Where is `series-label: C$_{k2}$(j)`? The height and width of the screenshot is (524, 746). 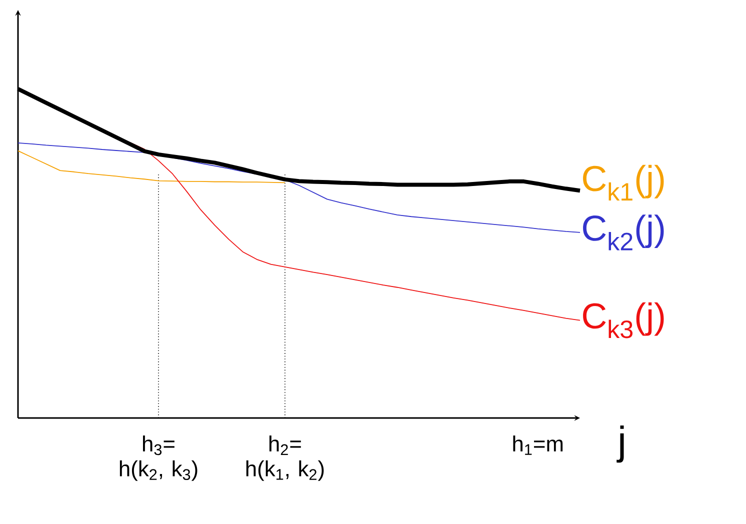
series-label: C$_{k2}$(j) is located at coordinates (623, 232).